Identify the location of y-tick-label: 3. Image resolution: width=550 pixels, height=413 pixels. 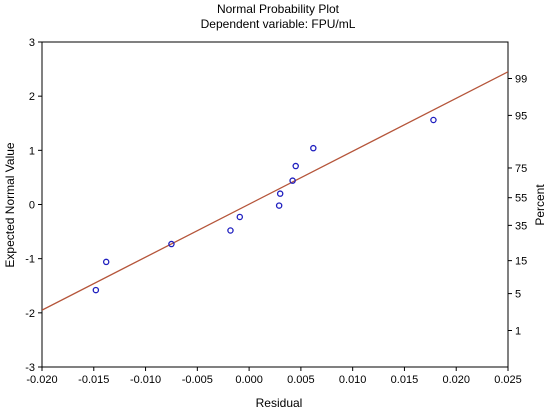
(32, 43).